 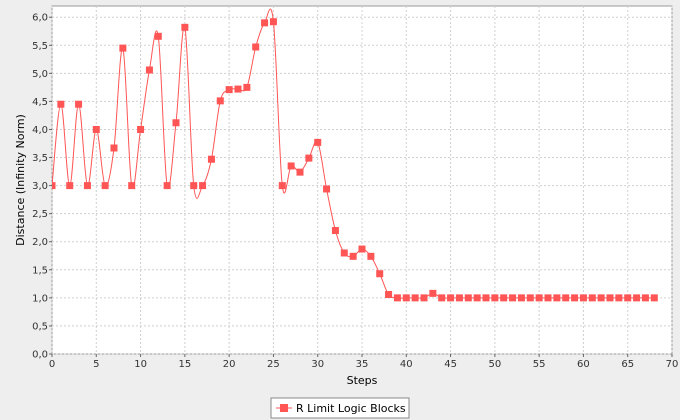 I want to click on y-axis-ticks: 0,0 0,5 1,0 1,5 2,0 2,5 3,0 3,5 4,0 4,5 5,0 5,5 6,0, so click(x=42, y=187).